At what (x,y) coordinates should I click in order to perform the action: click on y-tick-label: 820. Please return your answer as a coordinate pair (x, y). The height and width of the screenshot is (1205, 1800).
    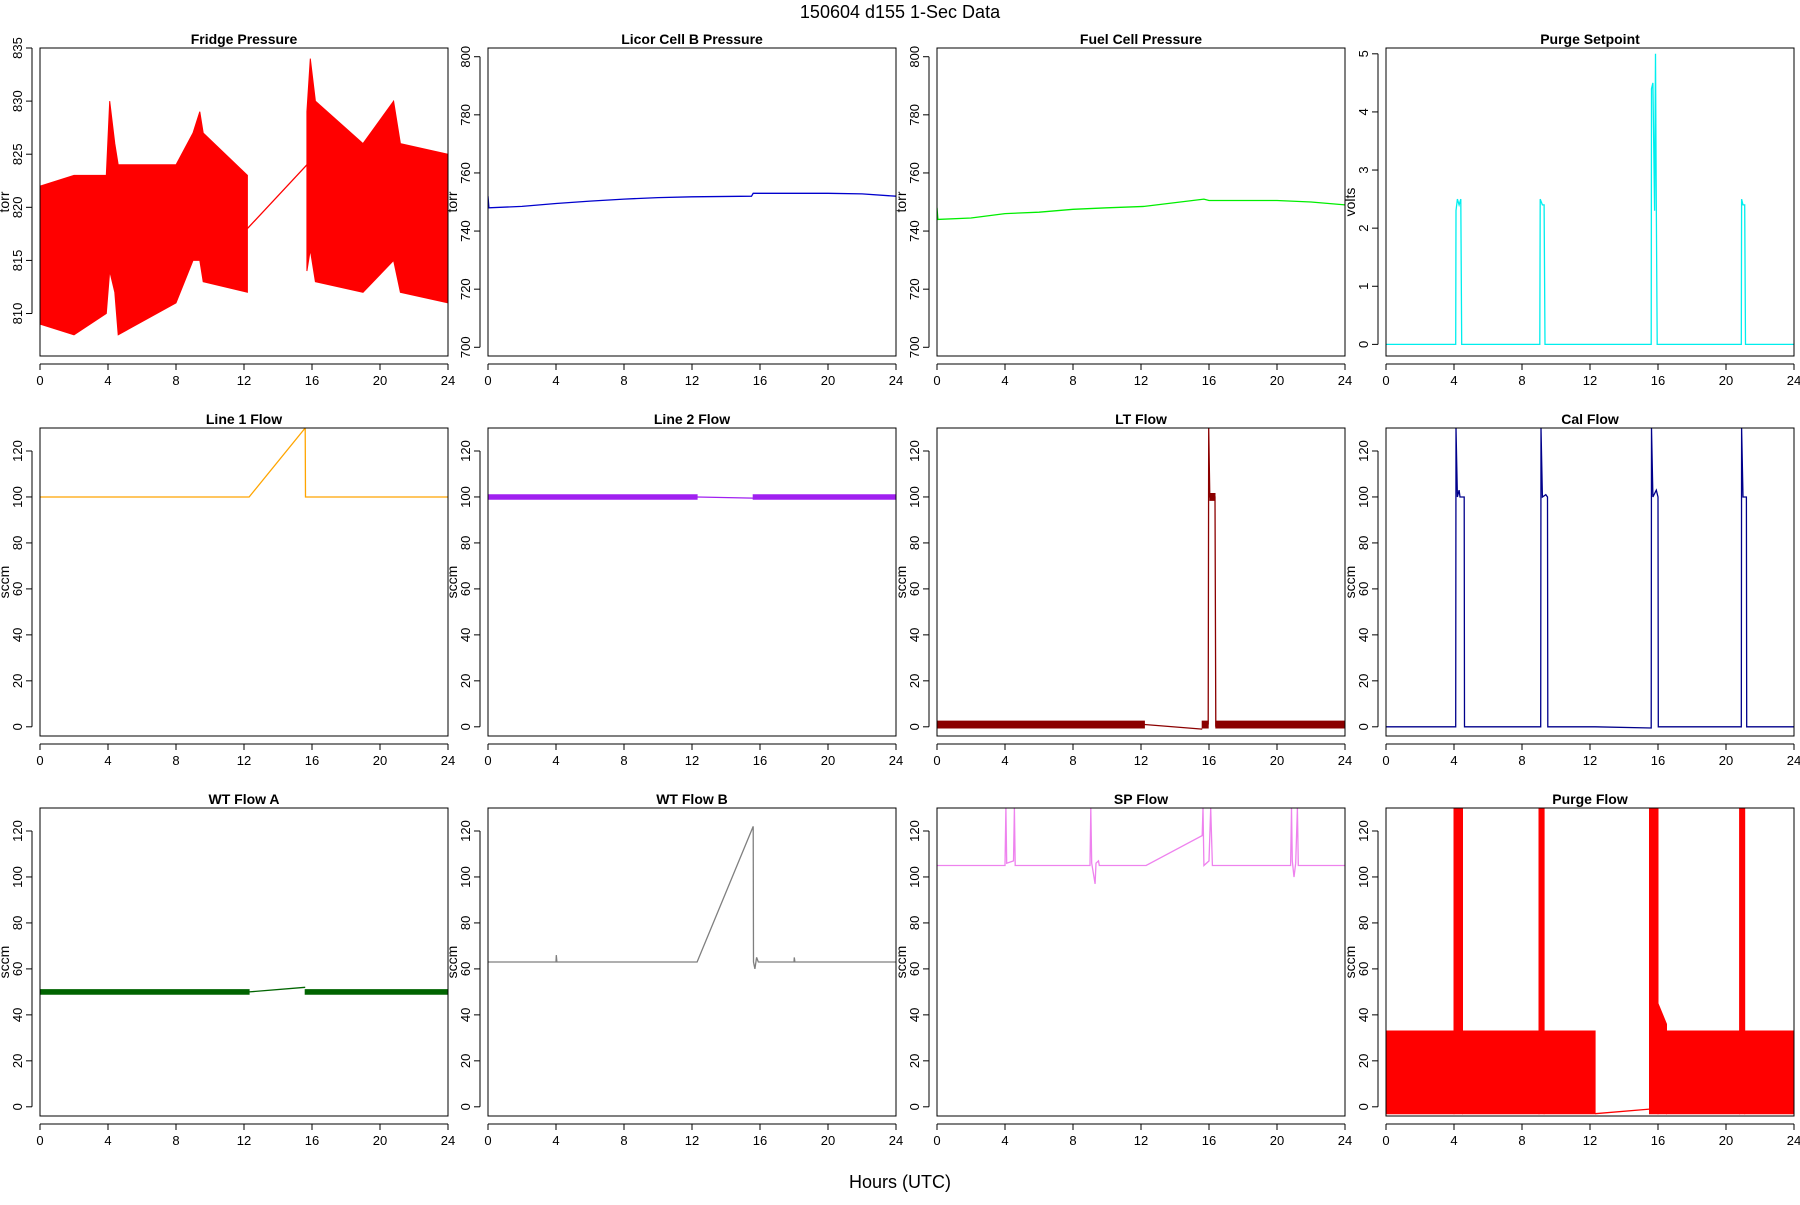
    Looking at the image, I should click on (17, 207).